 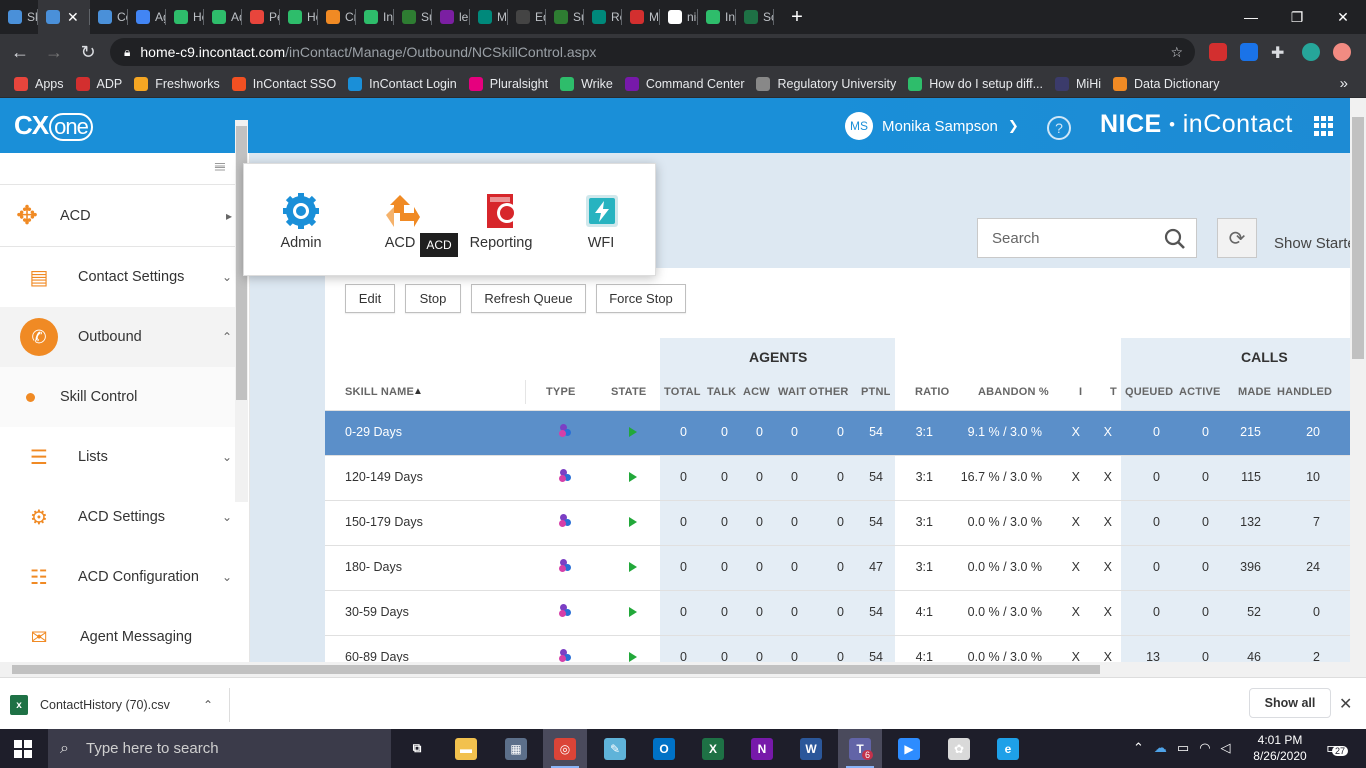 What do you see at coordinates (20, 51) in the screenshot?
I see `back-button: ←` at bounding box center [20, 51].